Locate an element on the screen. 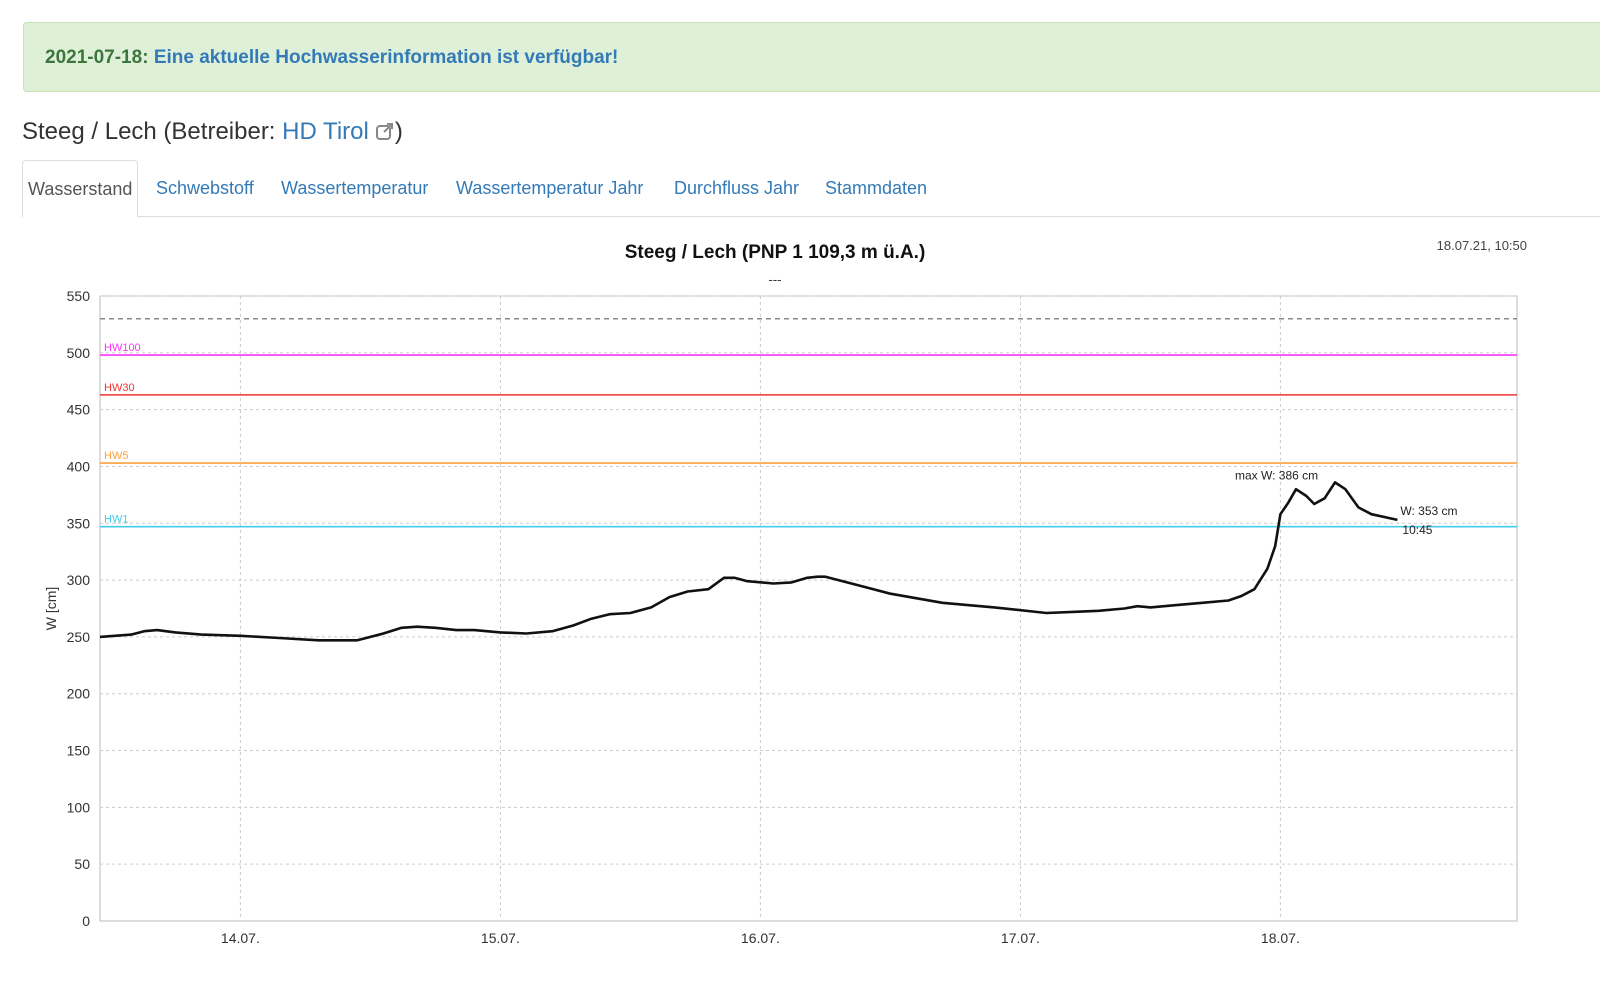 Image resolution: width=1600 pixels, height=1000 pixels. tab-wasserstand: Wasserstand is located at coordinates (80, 189).